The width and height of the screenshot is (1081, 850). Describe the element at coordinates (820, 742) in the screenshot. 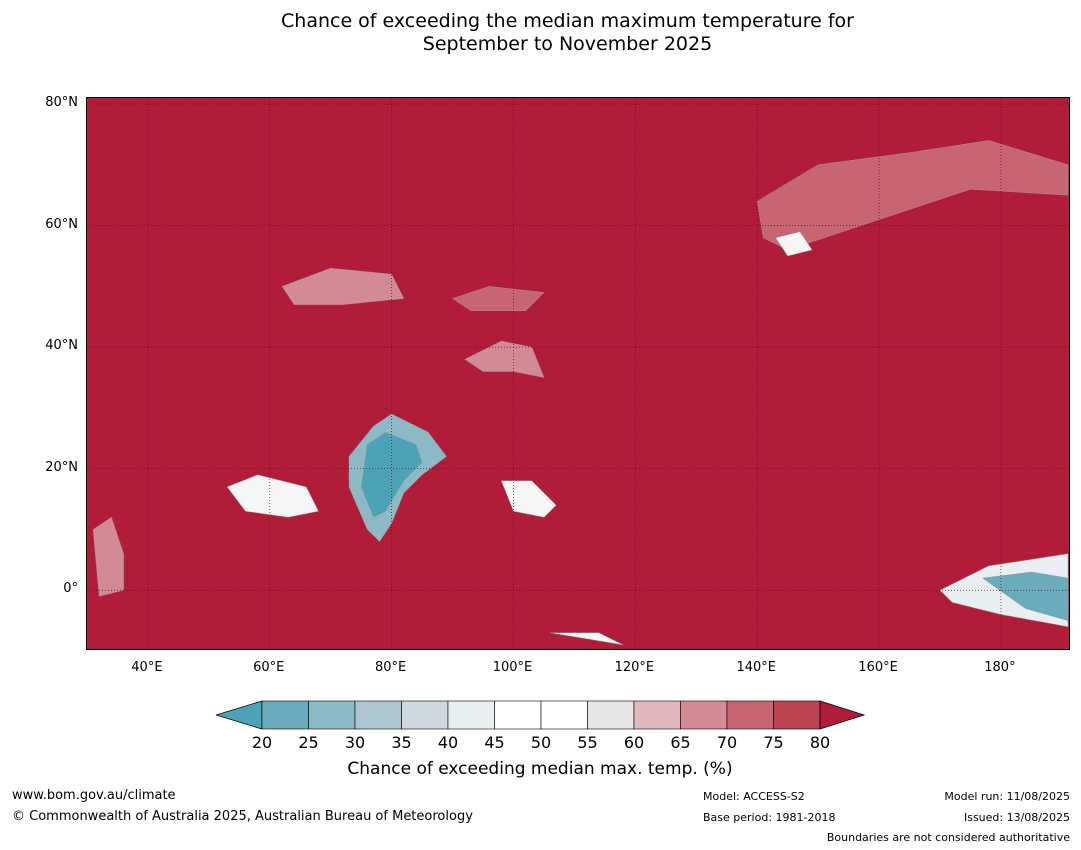

I see `colorbar-tick-label: 80` at that location.